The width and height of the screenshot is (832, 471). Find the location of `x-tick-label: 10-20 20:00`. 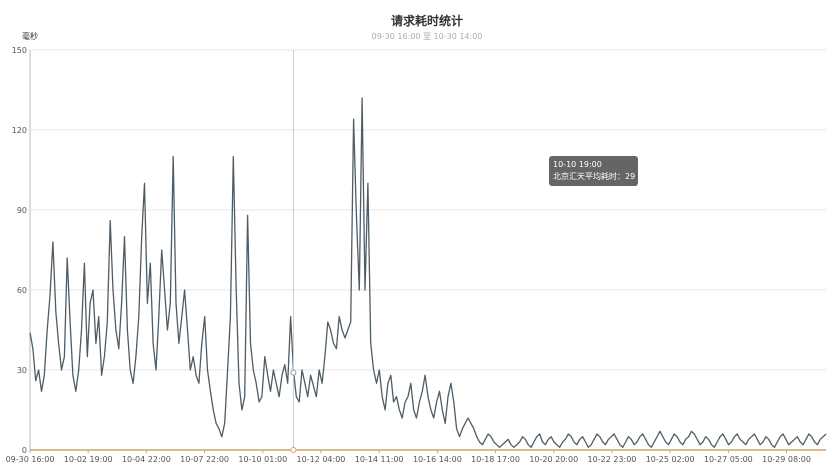

x-tick-label: 10-20 20:00 is located at coordinates (553, 459).